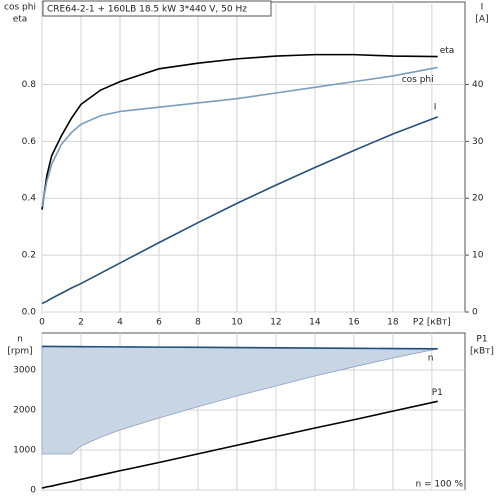 Image resolution: width=500 pixels, height=504 pixels. What do you see at coordinates (478, 256) in the screenshot?
I see `y2-tick-label: 10` at bounding box center [478, 256].